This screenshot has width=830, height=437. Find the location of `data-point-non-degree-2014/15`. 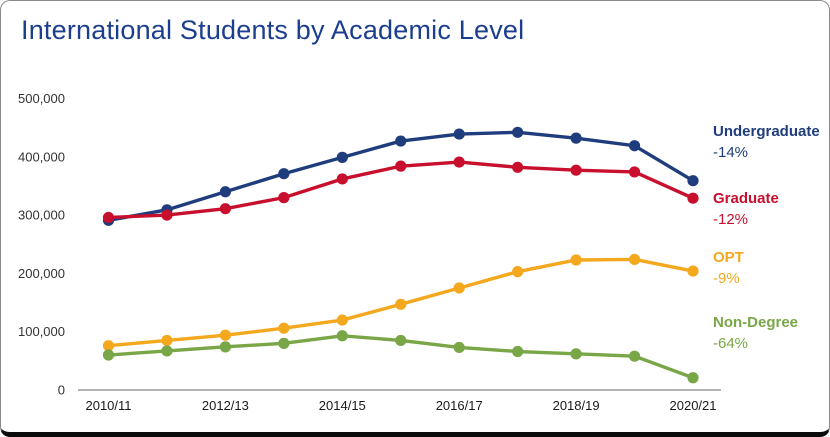

data-point-non-degree-2014/15 is located at coordinates (342, 336).